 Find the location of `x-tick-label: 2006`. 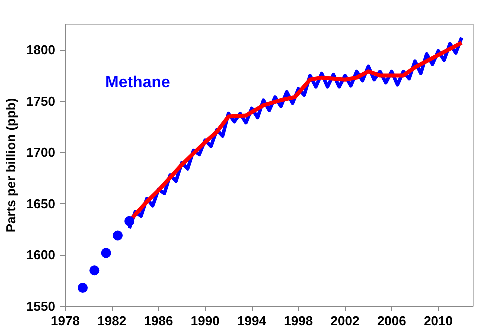

x-tick-label: 2006 is located at coordinates (391, 321).